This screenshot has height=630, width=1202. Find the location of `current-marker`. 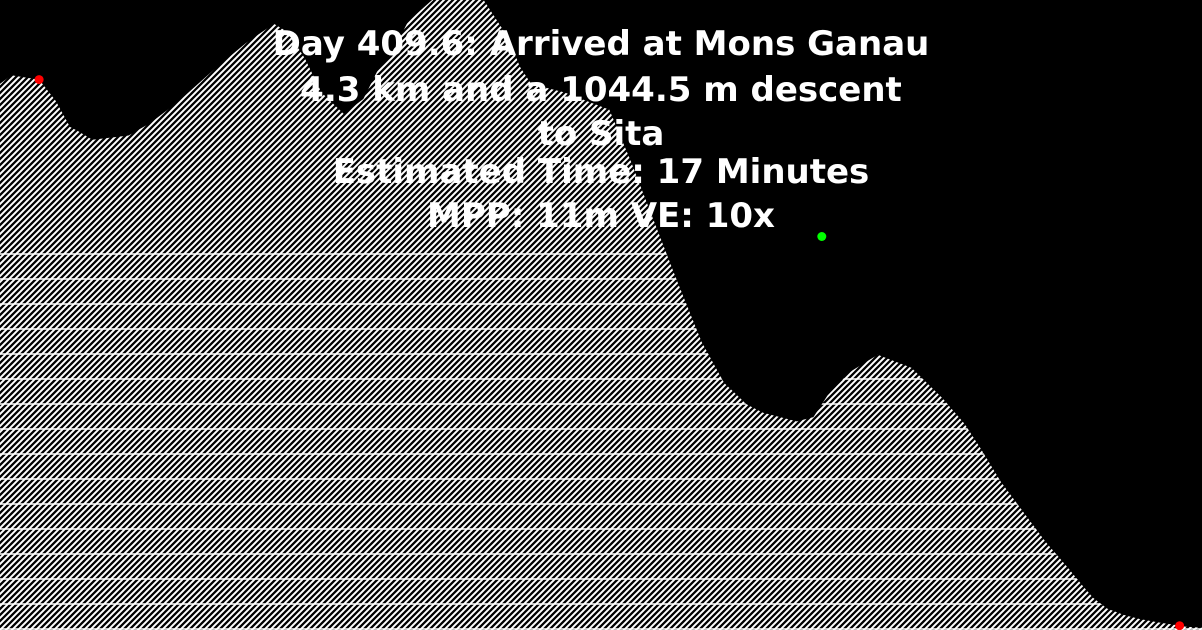

current-marker is located at coordinates (822, 236).